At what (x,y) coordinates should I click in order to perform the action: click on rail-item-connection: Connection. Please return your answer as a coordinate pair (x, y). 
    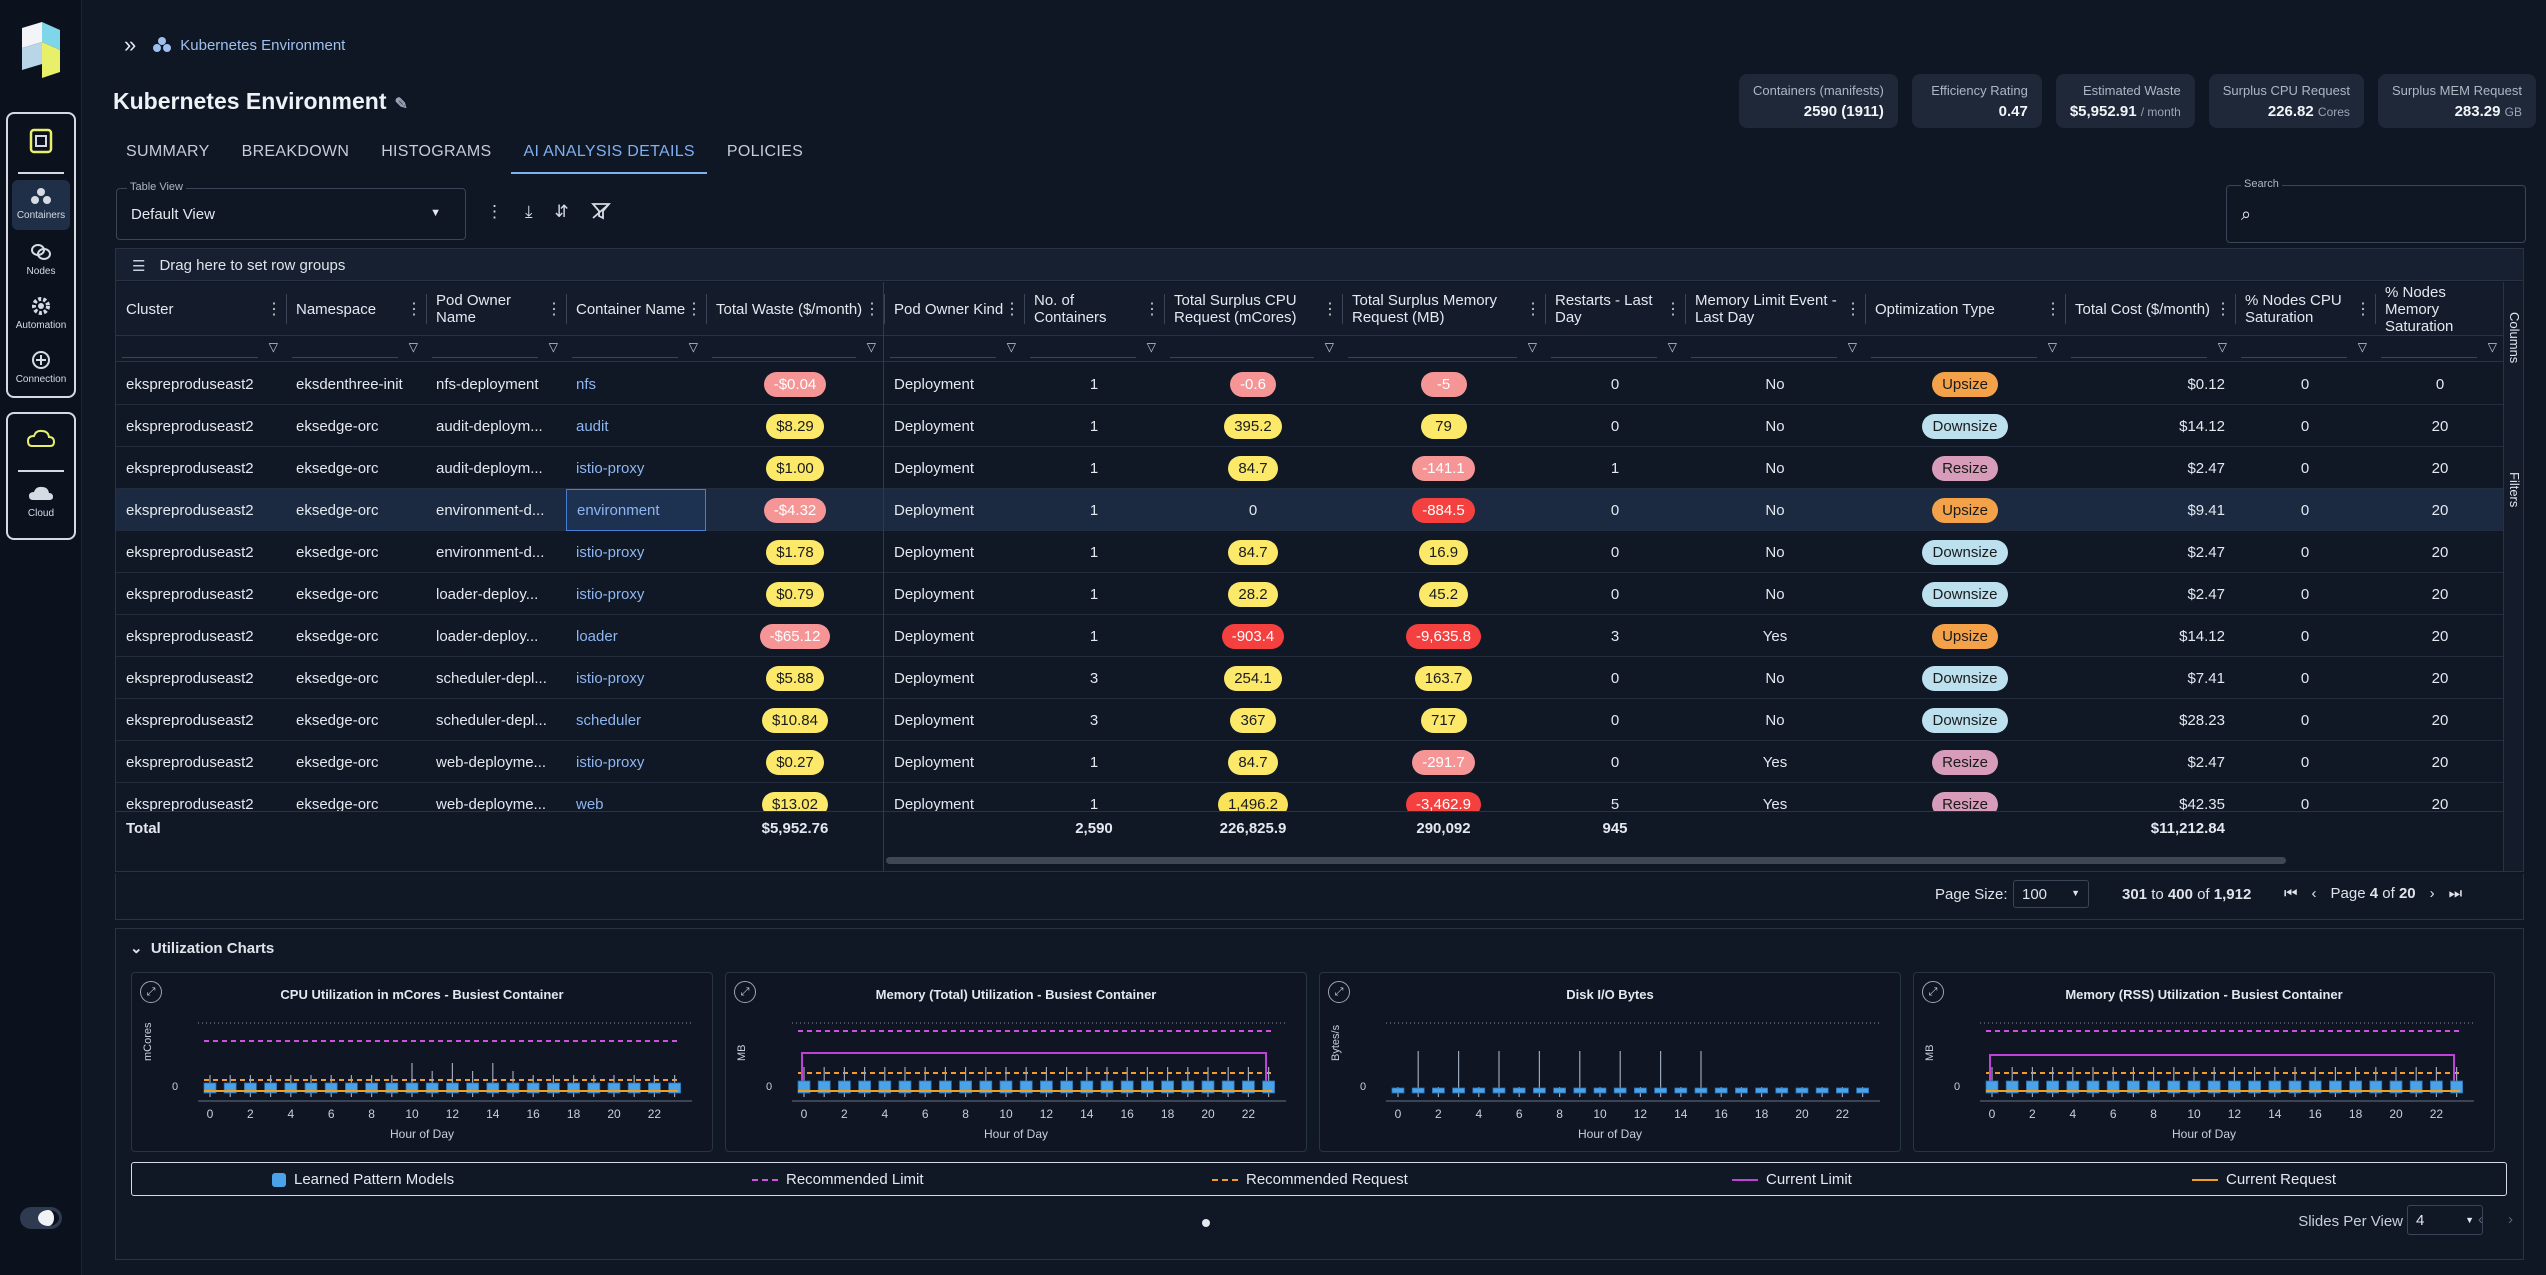
    Looking at the image, I should click on (41, 369).